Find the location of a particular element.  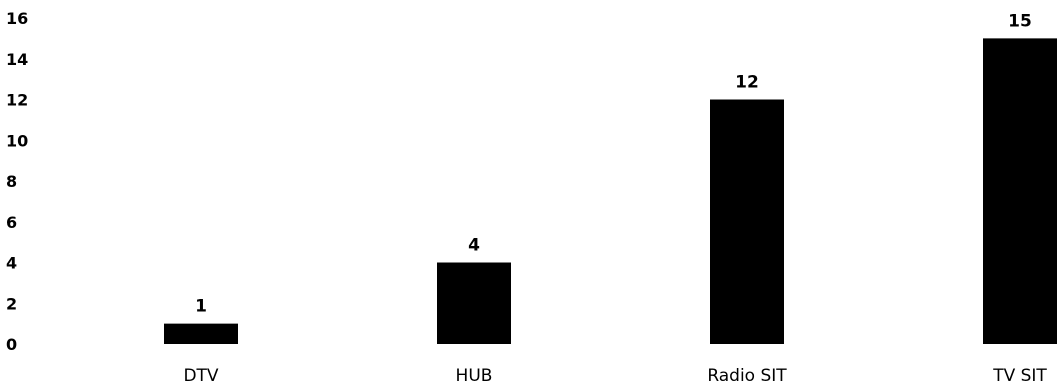

data-label: 15 is located at coordinates (1020, 21).